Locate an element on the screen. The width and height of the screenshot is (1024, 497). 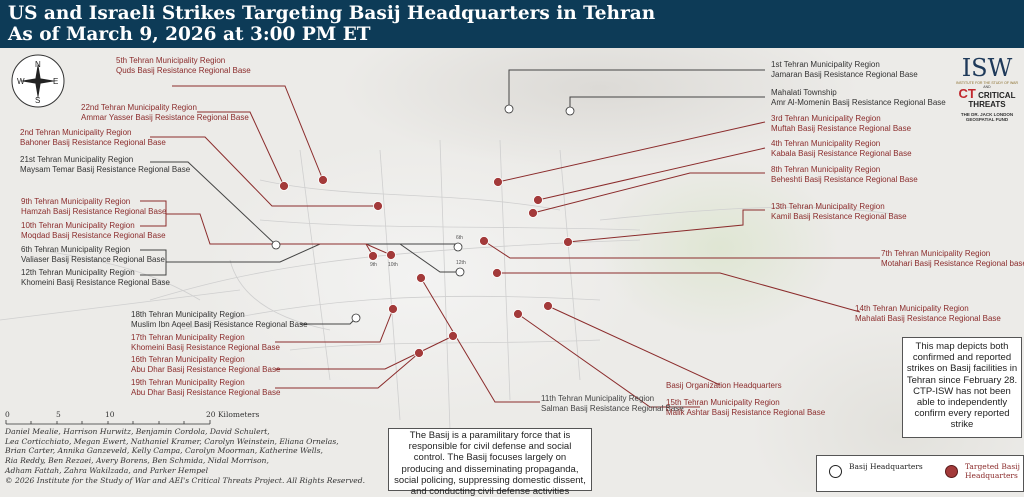
marker-tag-6th: 6th is located at coordinates (459, 238).